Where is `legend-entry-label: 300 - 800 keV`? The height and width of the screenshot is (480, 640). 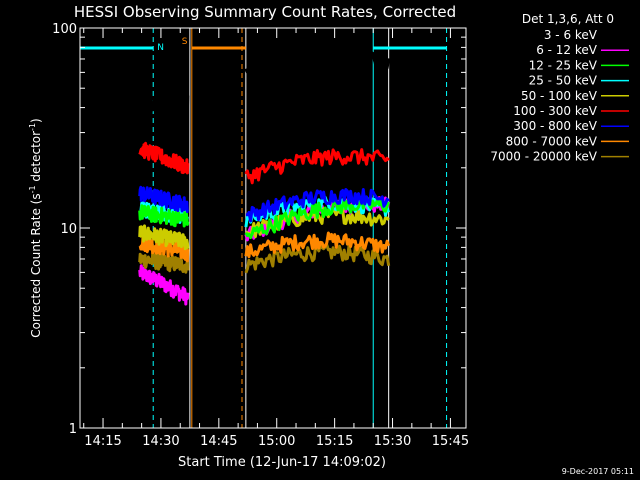 legend-entry-label: 300 - 800 keV is located at coordinates (555, 126).